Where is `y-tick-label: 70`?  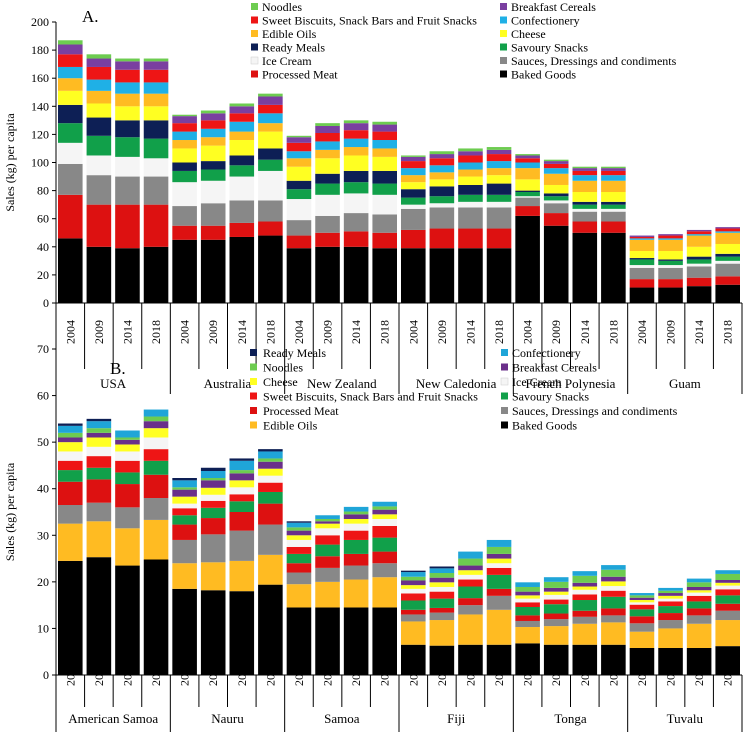
y-tick-label: 70 is located at coordinates (43, 349).